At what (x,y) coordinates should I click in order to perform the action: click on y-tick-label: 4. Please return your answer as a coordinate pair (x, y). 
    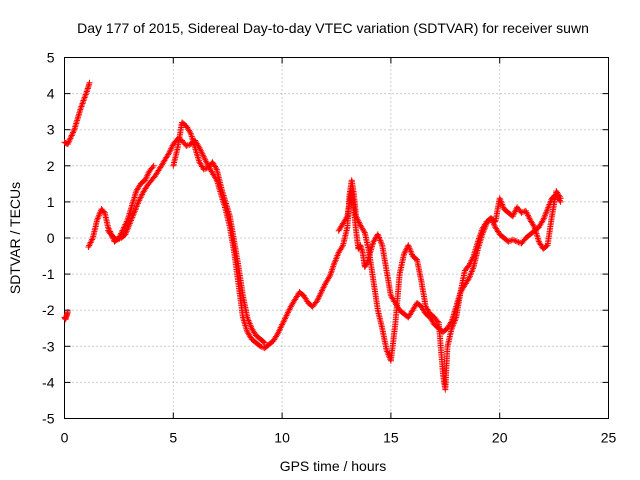
    Looking at the image, I should click on (51, 94).